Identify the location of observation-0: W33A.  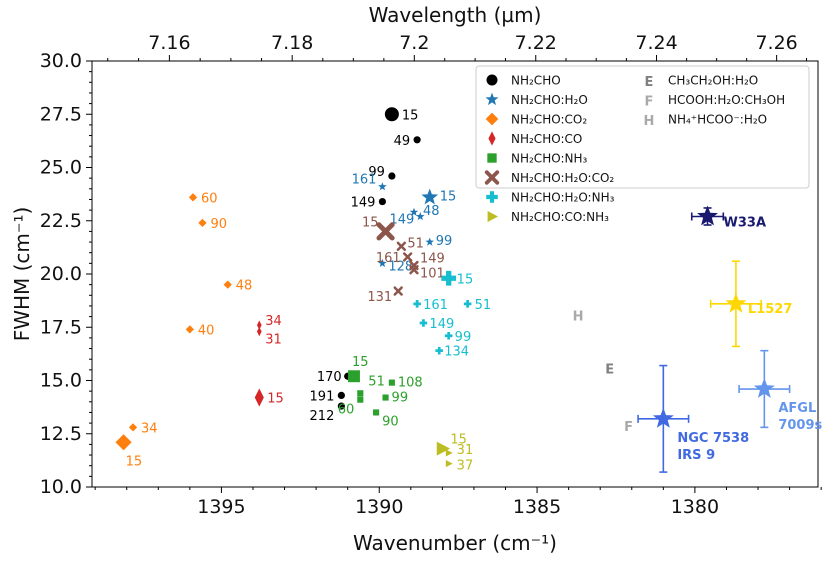
(728, 217).